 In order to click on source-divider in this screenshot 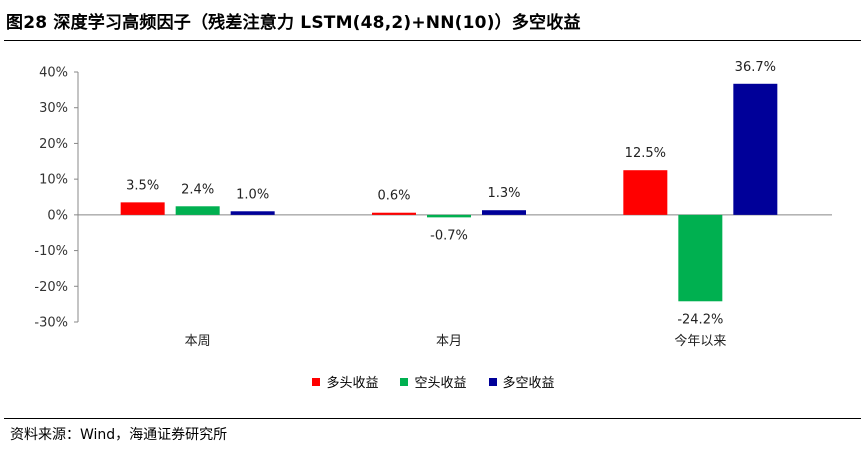, I will do `click(432, 418)`.